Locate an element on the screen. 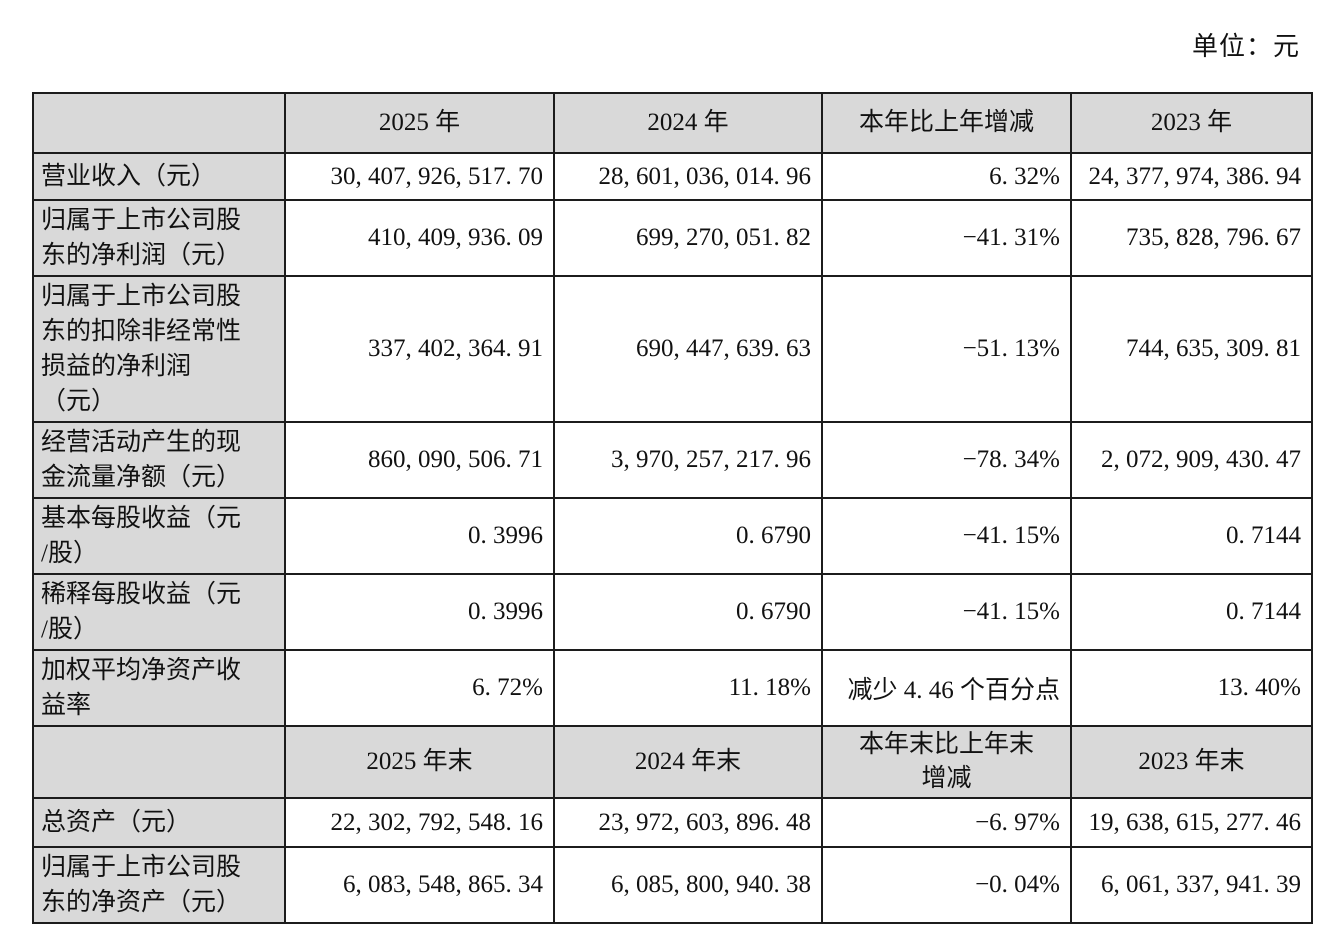 The image size is (1338, 932). corner-cell is located at coordinates (159, 123).